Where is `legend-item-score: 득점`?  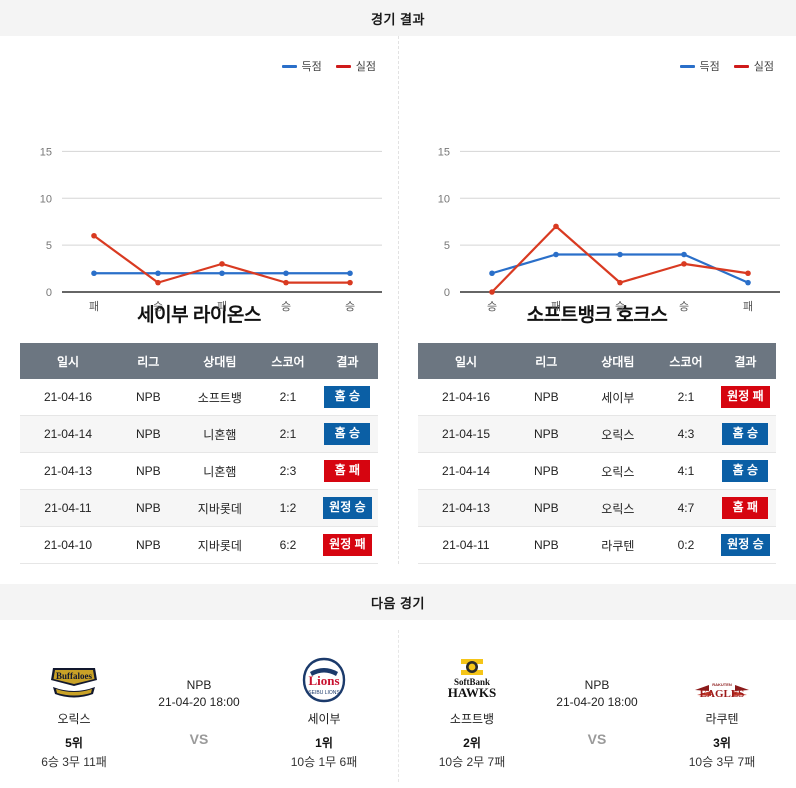 legend-item-score: 득점 is located at coordinates (699, 66).